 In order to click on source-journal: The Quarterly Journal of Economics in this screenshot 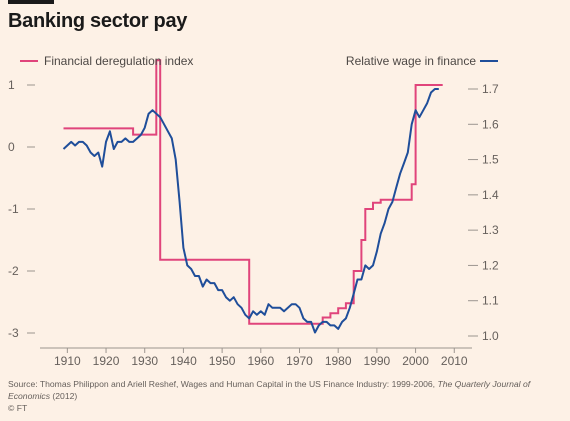, I will do `click(269, 390)`.